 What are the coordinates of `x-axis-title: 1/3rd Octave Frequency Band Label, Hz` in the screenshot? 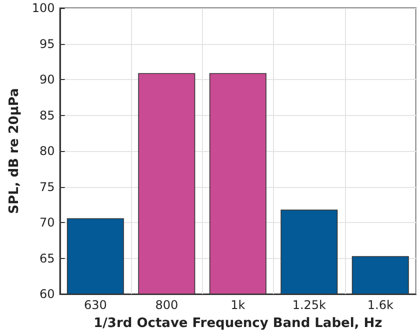 It's located at (238, 323).